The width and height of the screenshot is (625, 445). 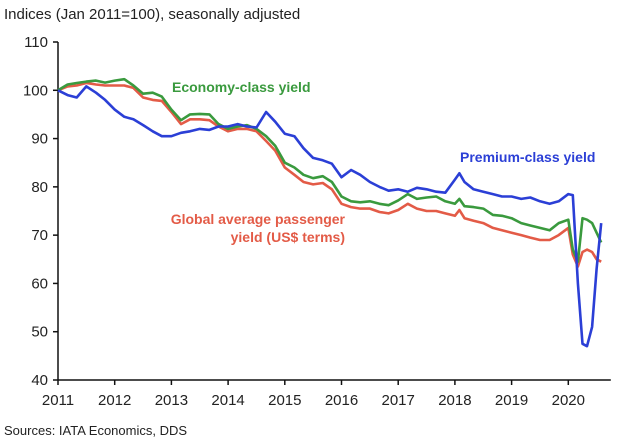 What do you see at coordinates (568, 400) in the screenshot?
I see `x-tick-label: 2020` at bounding box center [568, 400].